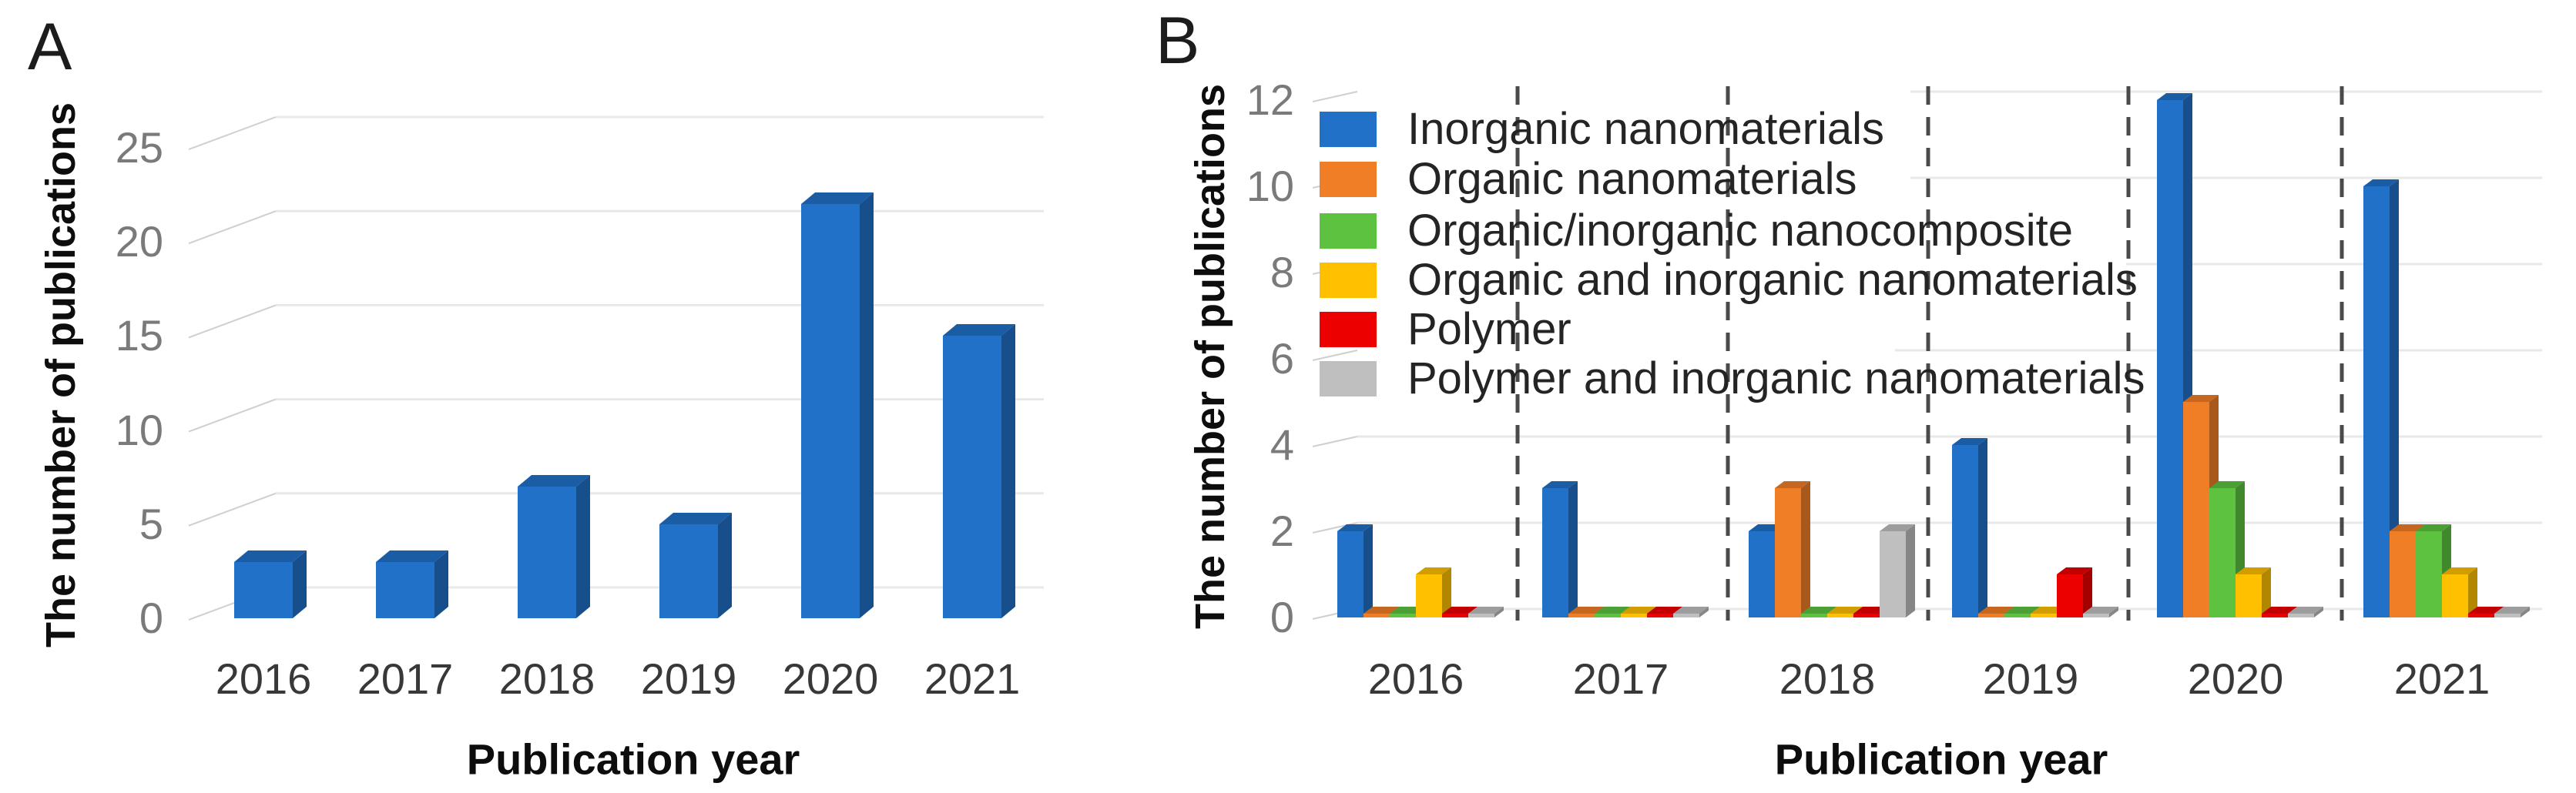 Image resolution: width=2576 pixels, height=793 pixels. Describe the element at coordinates (979, 471) in the screenshot. I see `panel-a-bar-2021` at that location.